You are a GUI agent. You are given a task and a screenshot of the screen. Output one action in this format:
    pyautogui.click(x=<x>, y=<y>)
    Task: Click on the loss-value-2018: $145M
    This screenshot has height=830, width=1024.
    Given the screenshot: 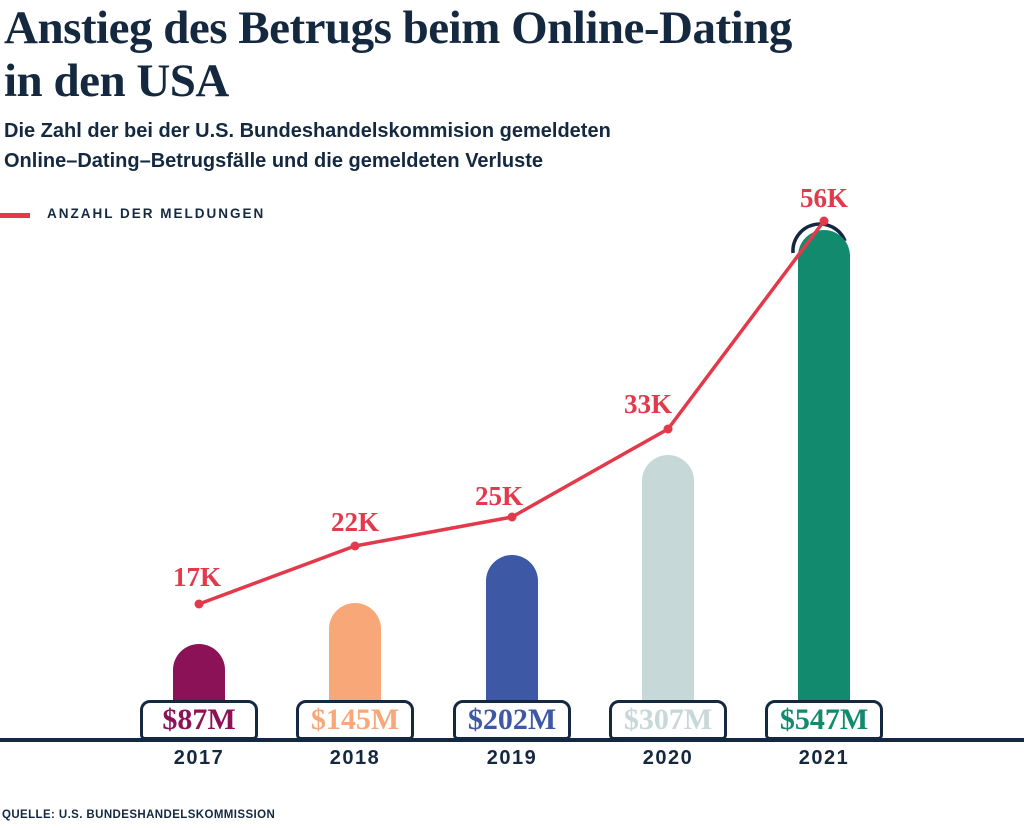 What is the action you would take?
    pyautogui.click(x=355, y=719)
    